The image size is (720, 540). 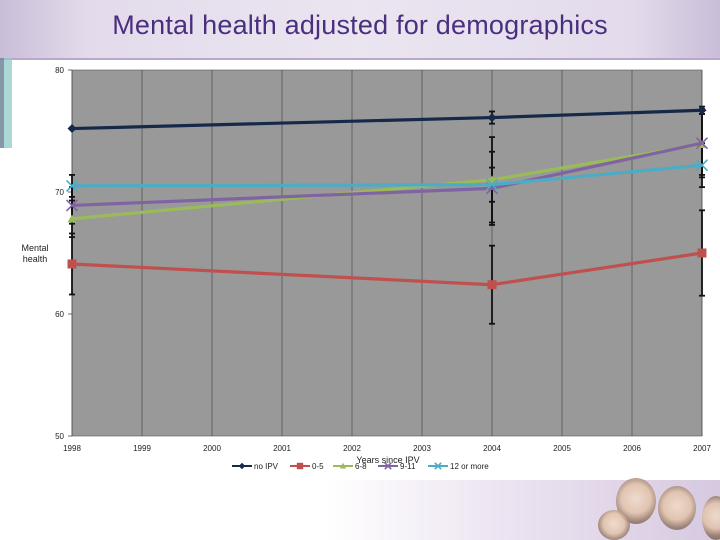 What do you see at coordinates (388, 460) in the screenshot?
I see `x-axis-label: Years since IPV` at bounding box center [388, 460].